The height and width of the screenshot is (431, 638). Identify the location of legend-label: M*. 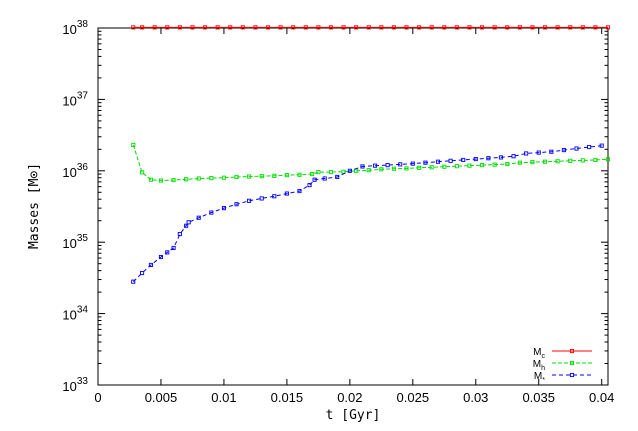
(539, 377).